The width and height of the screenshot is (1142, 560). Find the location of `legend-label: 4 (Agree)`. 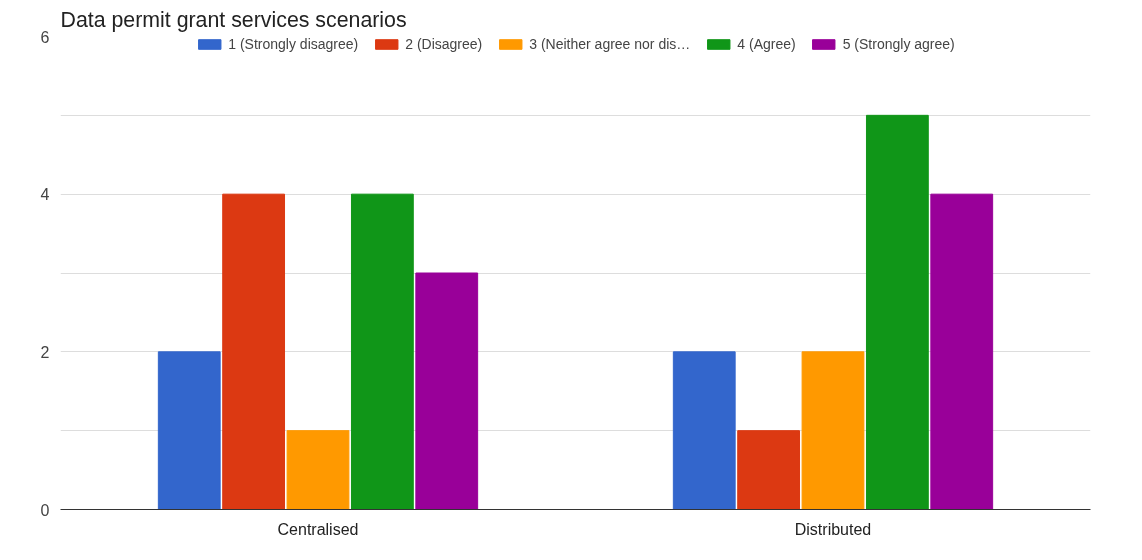

legend-label: 4 (Agree) is located at coordinates (766, 44).